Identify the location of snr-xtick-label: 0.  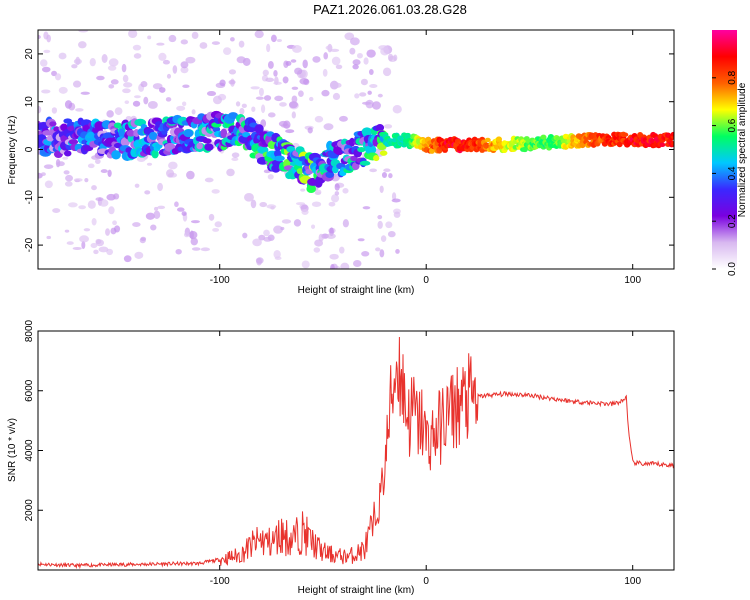
(426, 581).